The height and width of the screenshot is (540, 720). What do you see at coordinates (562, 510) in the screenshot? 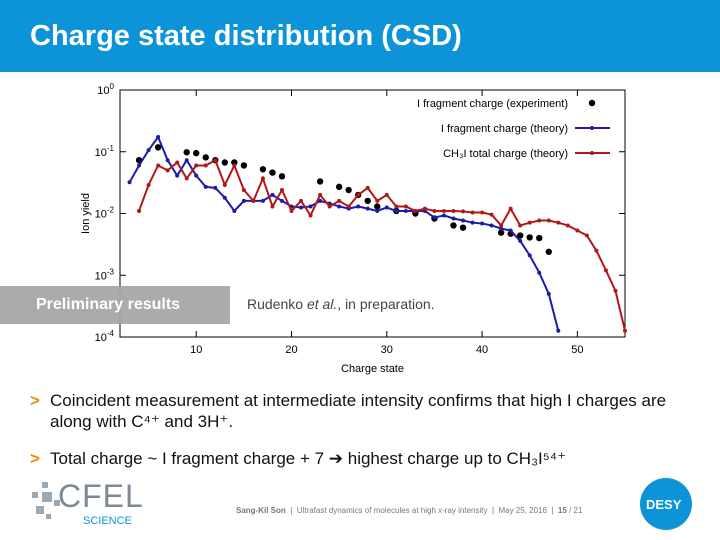
I see `footer-page: 15` at bounding box center [562, 510].